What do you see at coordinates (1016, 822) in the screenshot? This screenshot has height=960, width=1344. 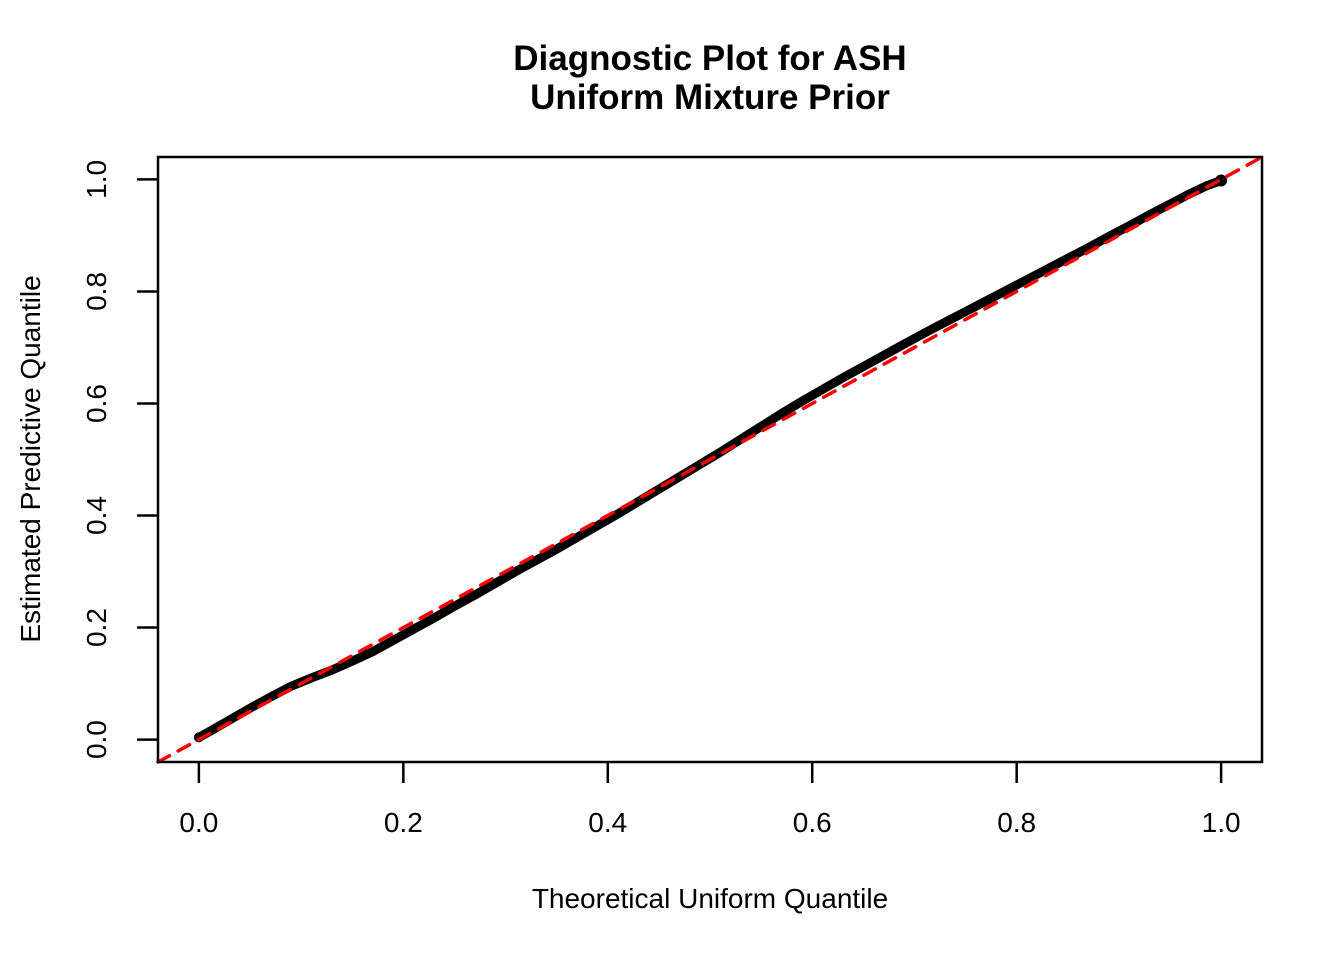 I see `x-tick-label: 0.8` at bounding box center [1016, 822].